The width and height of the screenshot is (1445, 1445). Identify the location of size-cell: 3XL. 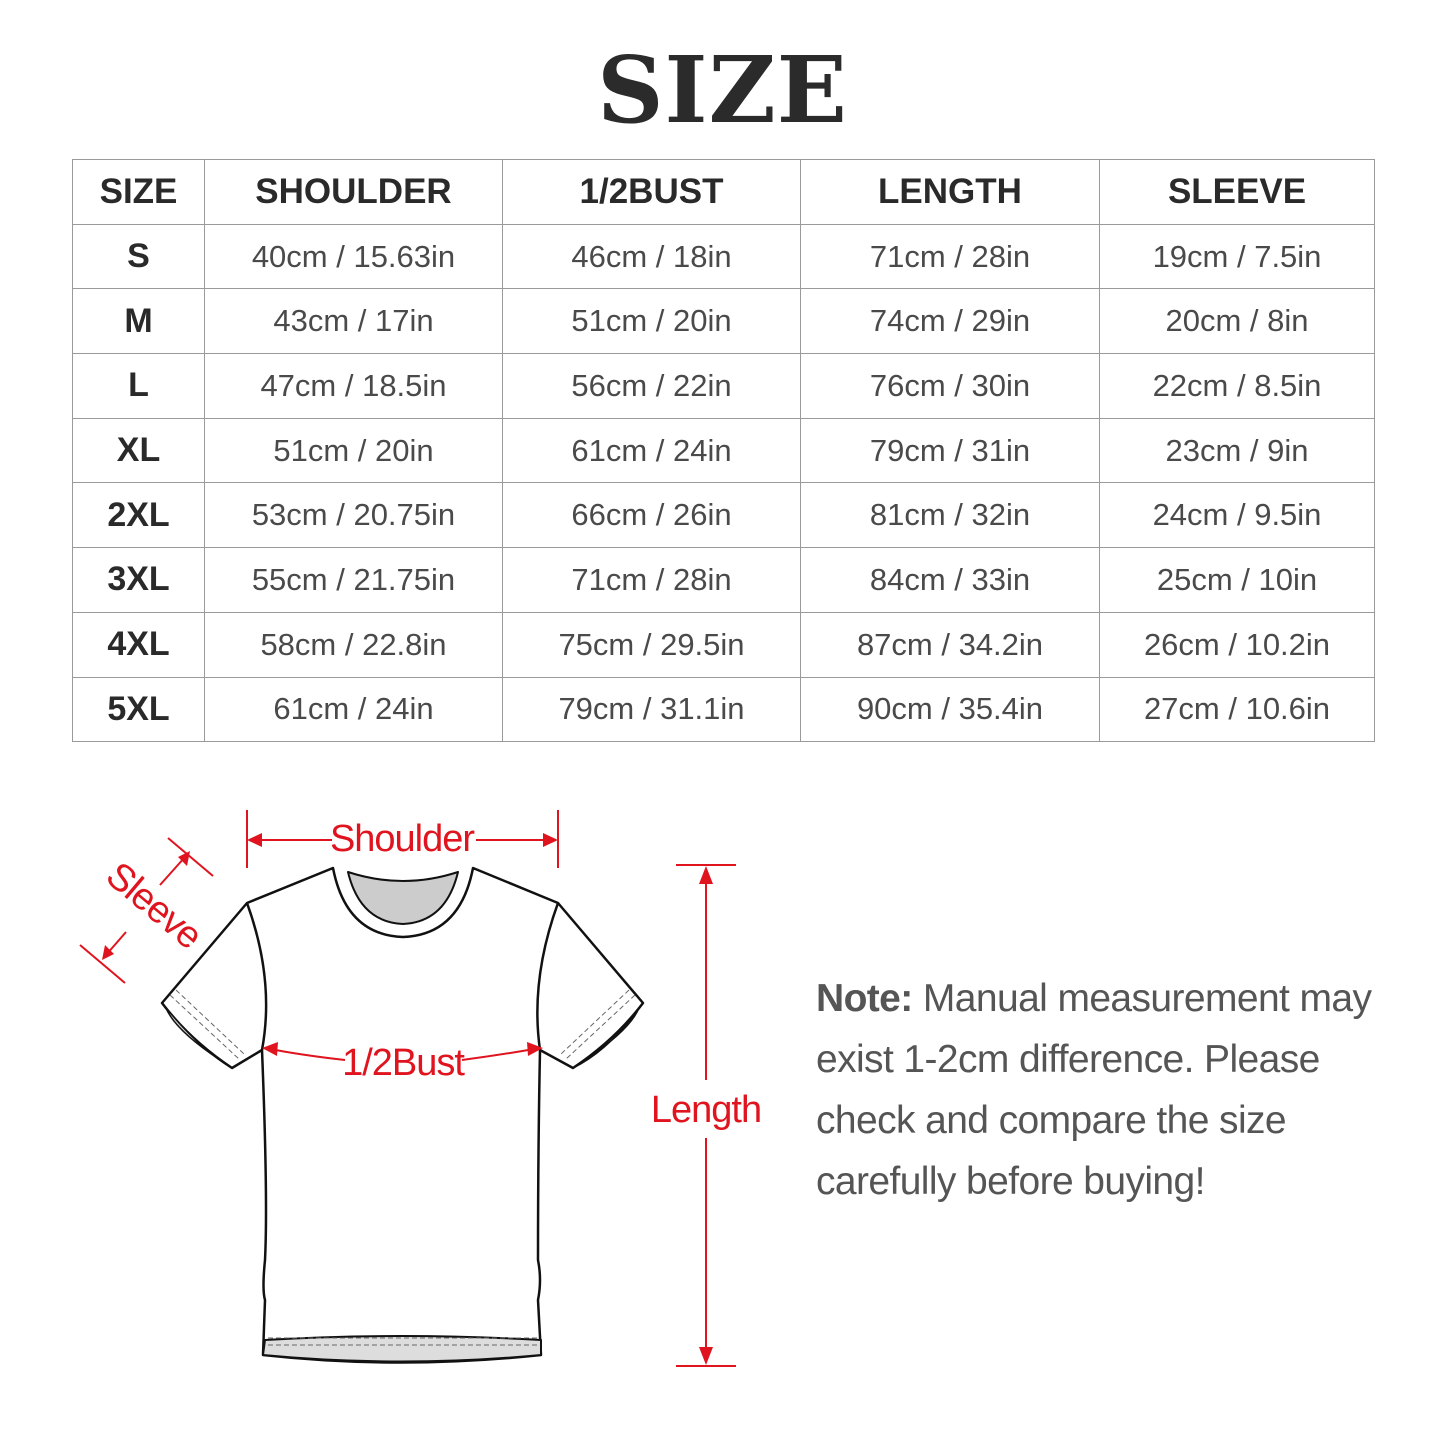
(138, 580).